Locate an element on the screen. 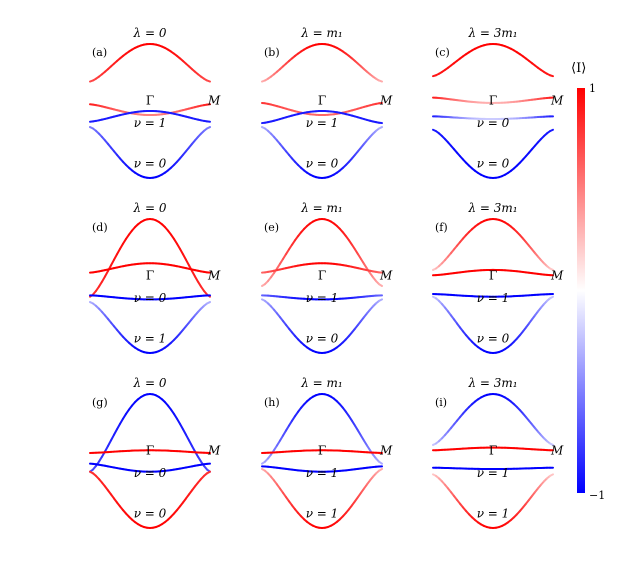 The height and width of the screenshot is (564, 629). band-panel: λ = 0 (d) Γ Mν = 0 ν = 1 is located at coordinates (155, 277).